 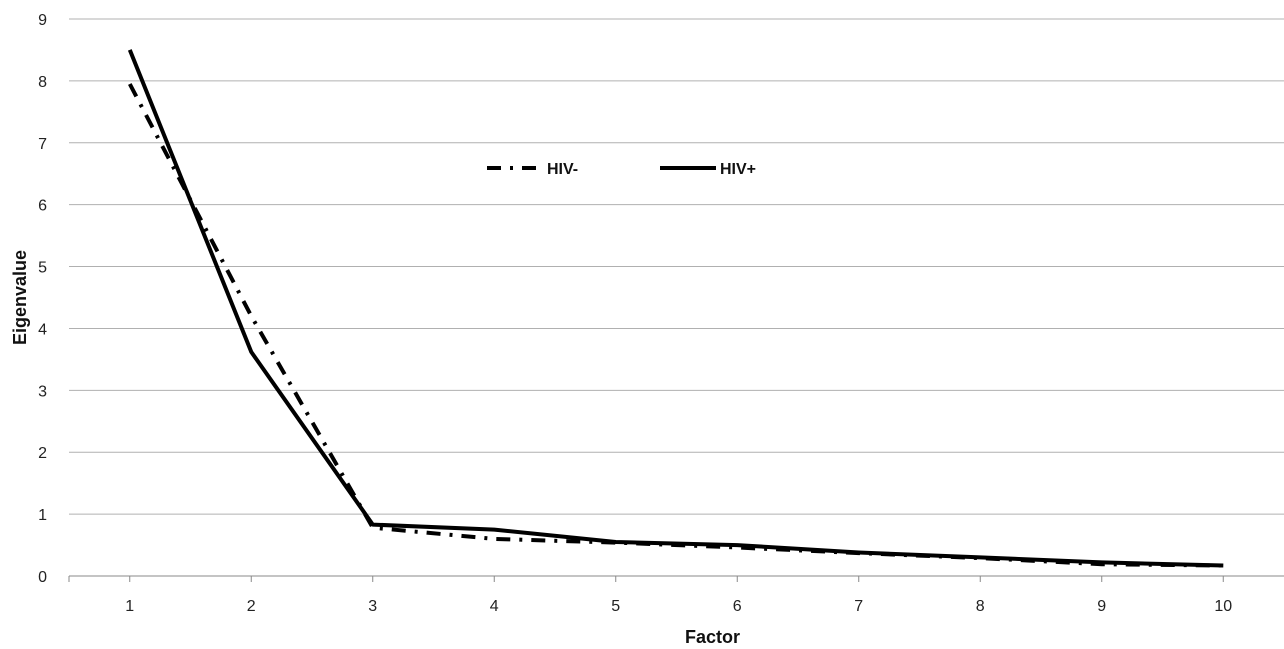 I want to click on y-axis-title: Eigenvalue, so click(x=20, y=297).